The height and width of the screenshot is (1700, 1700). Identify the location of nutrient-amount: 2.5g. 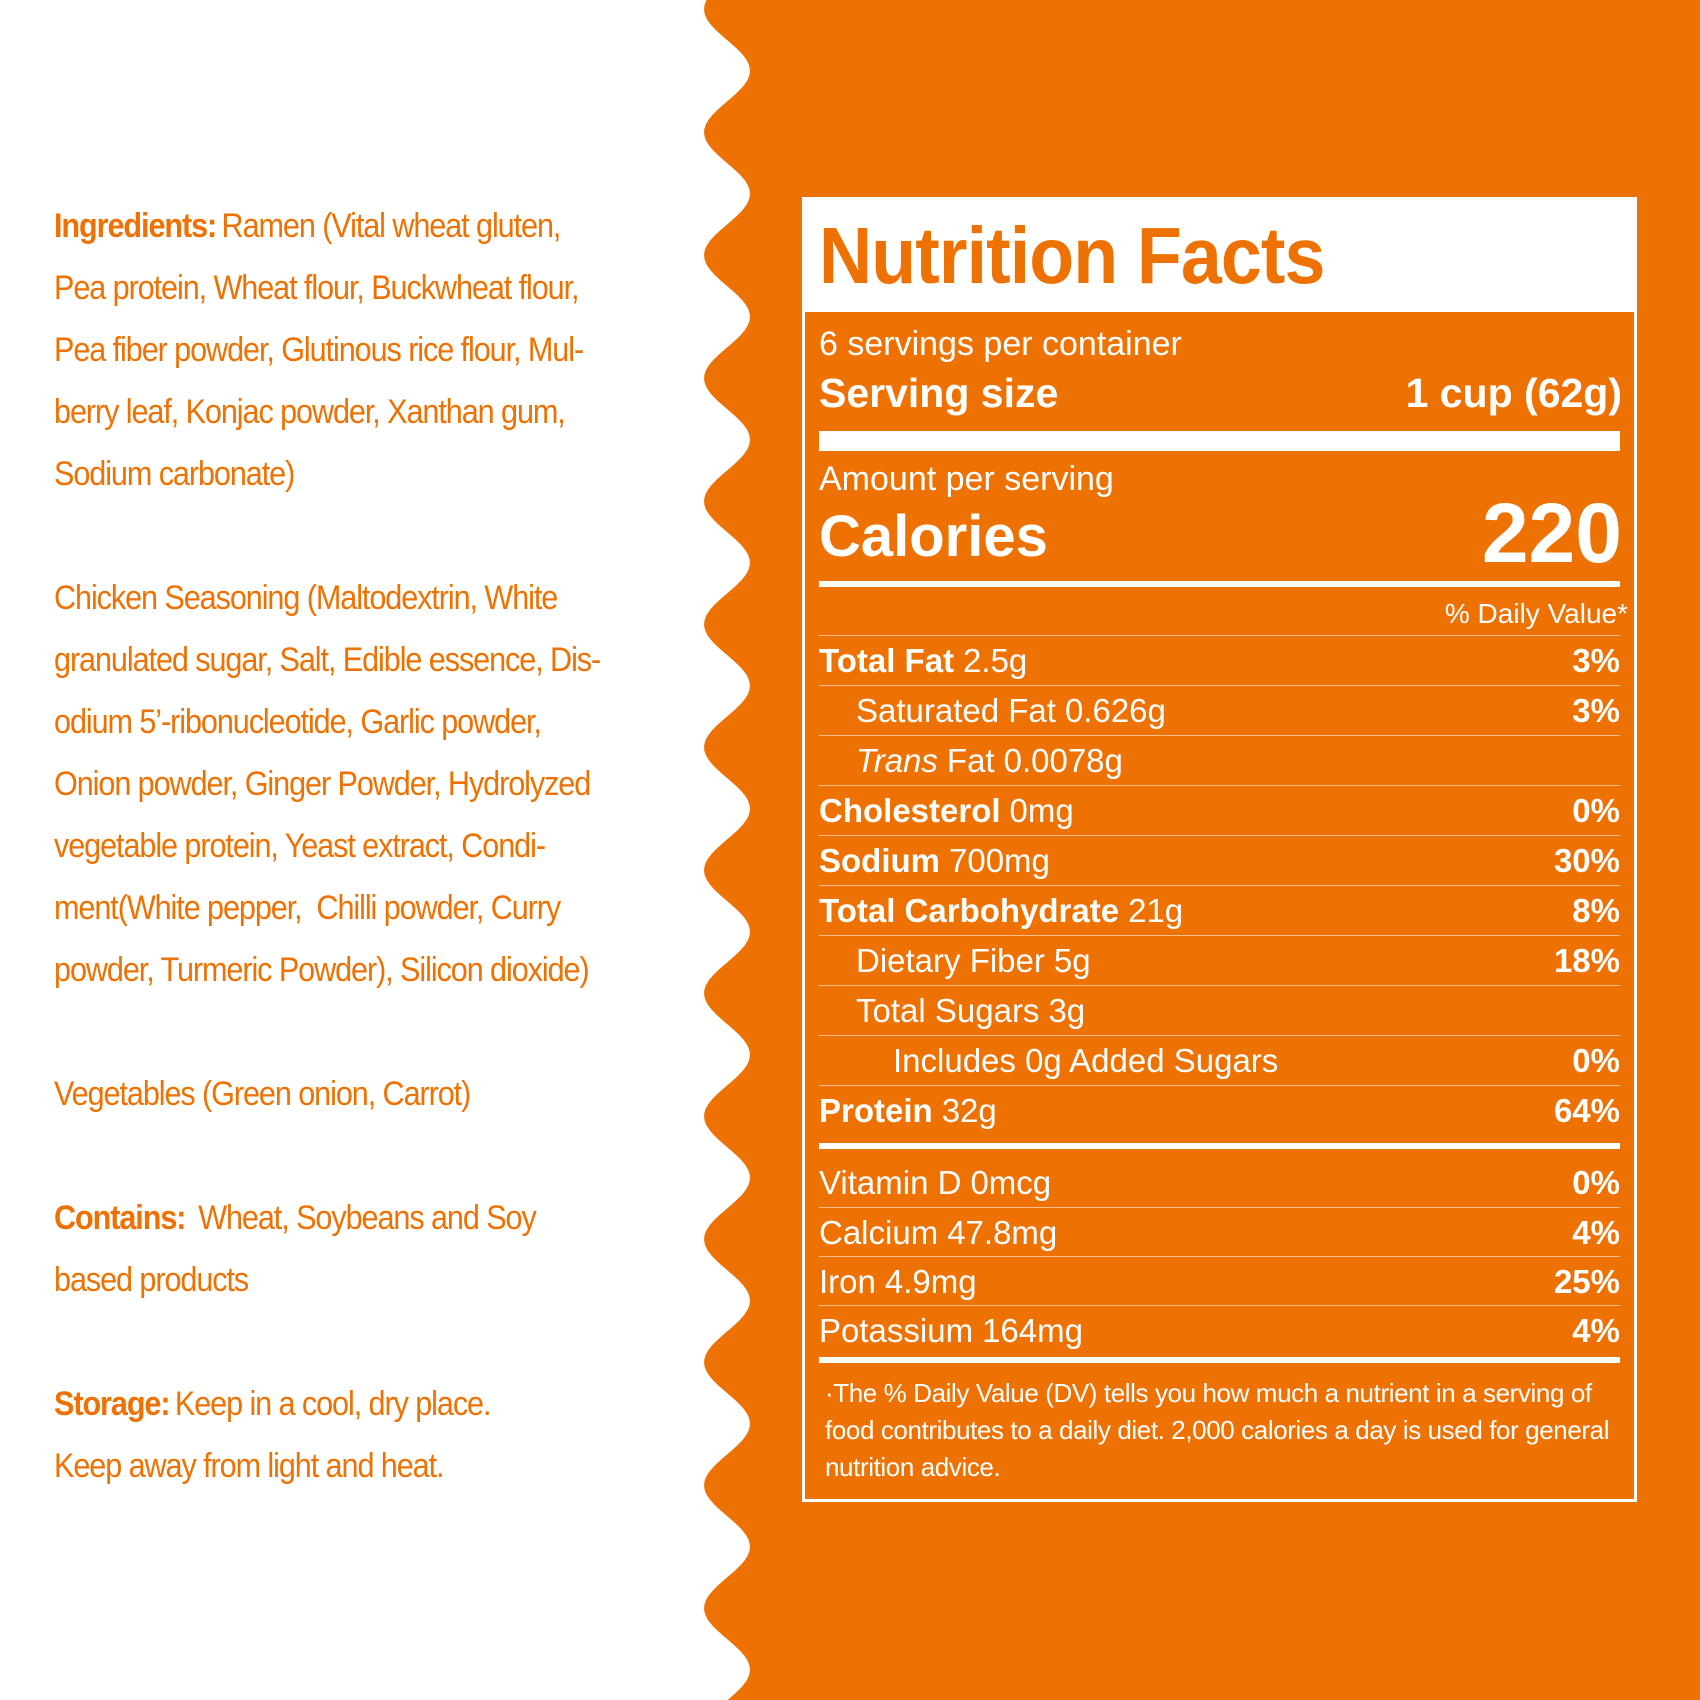
(995, 660).